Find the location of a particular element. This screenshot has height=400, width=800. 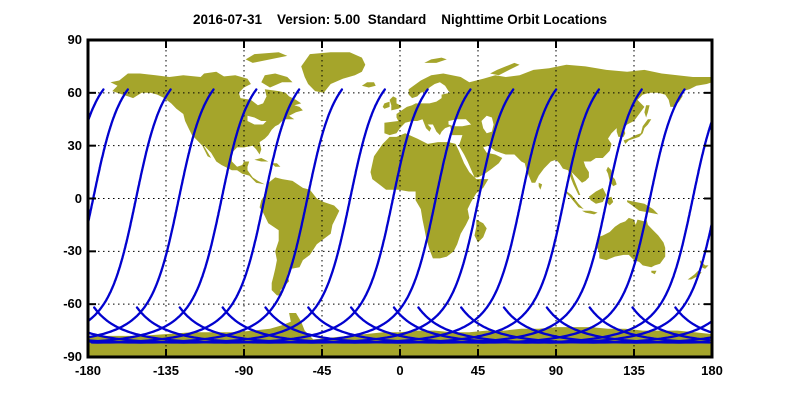

x-axis-tick-label: -45 is located at coordinates (322, 370).